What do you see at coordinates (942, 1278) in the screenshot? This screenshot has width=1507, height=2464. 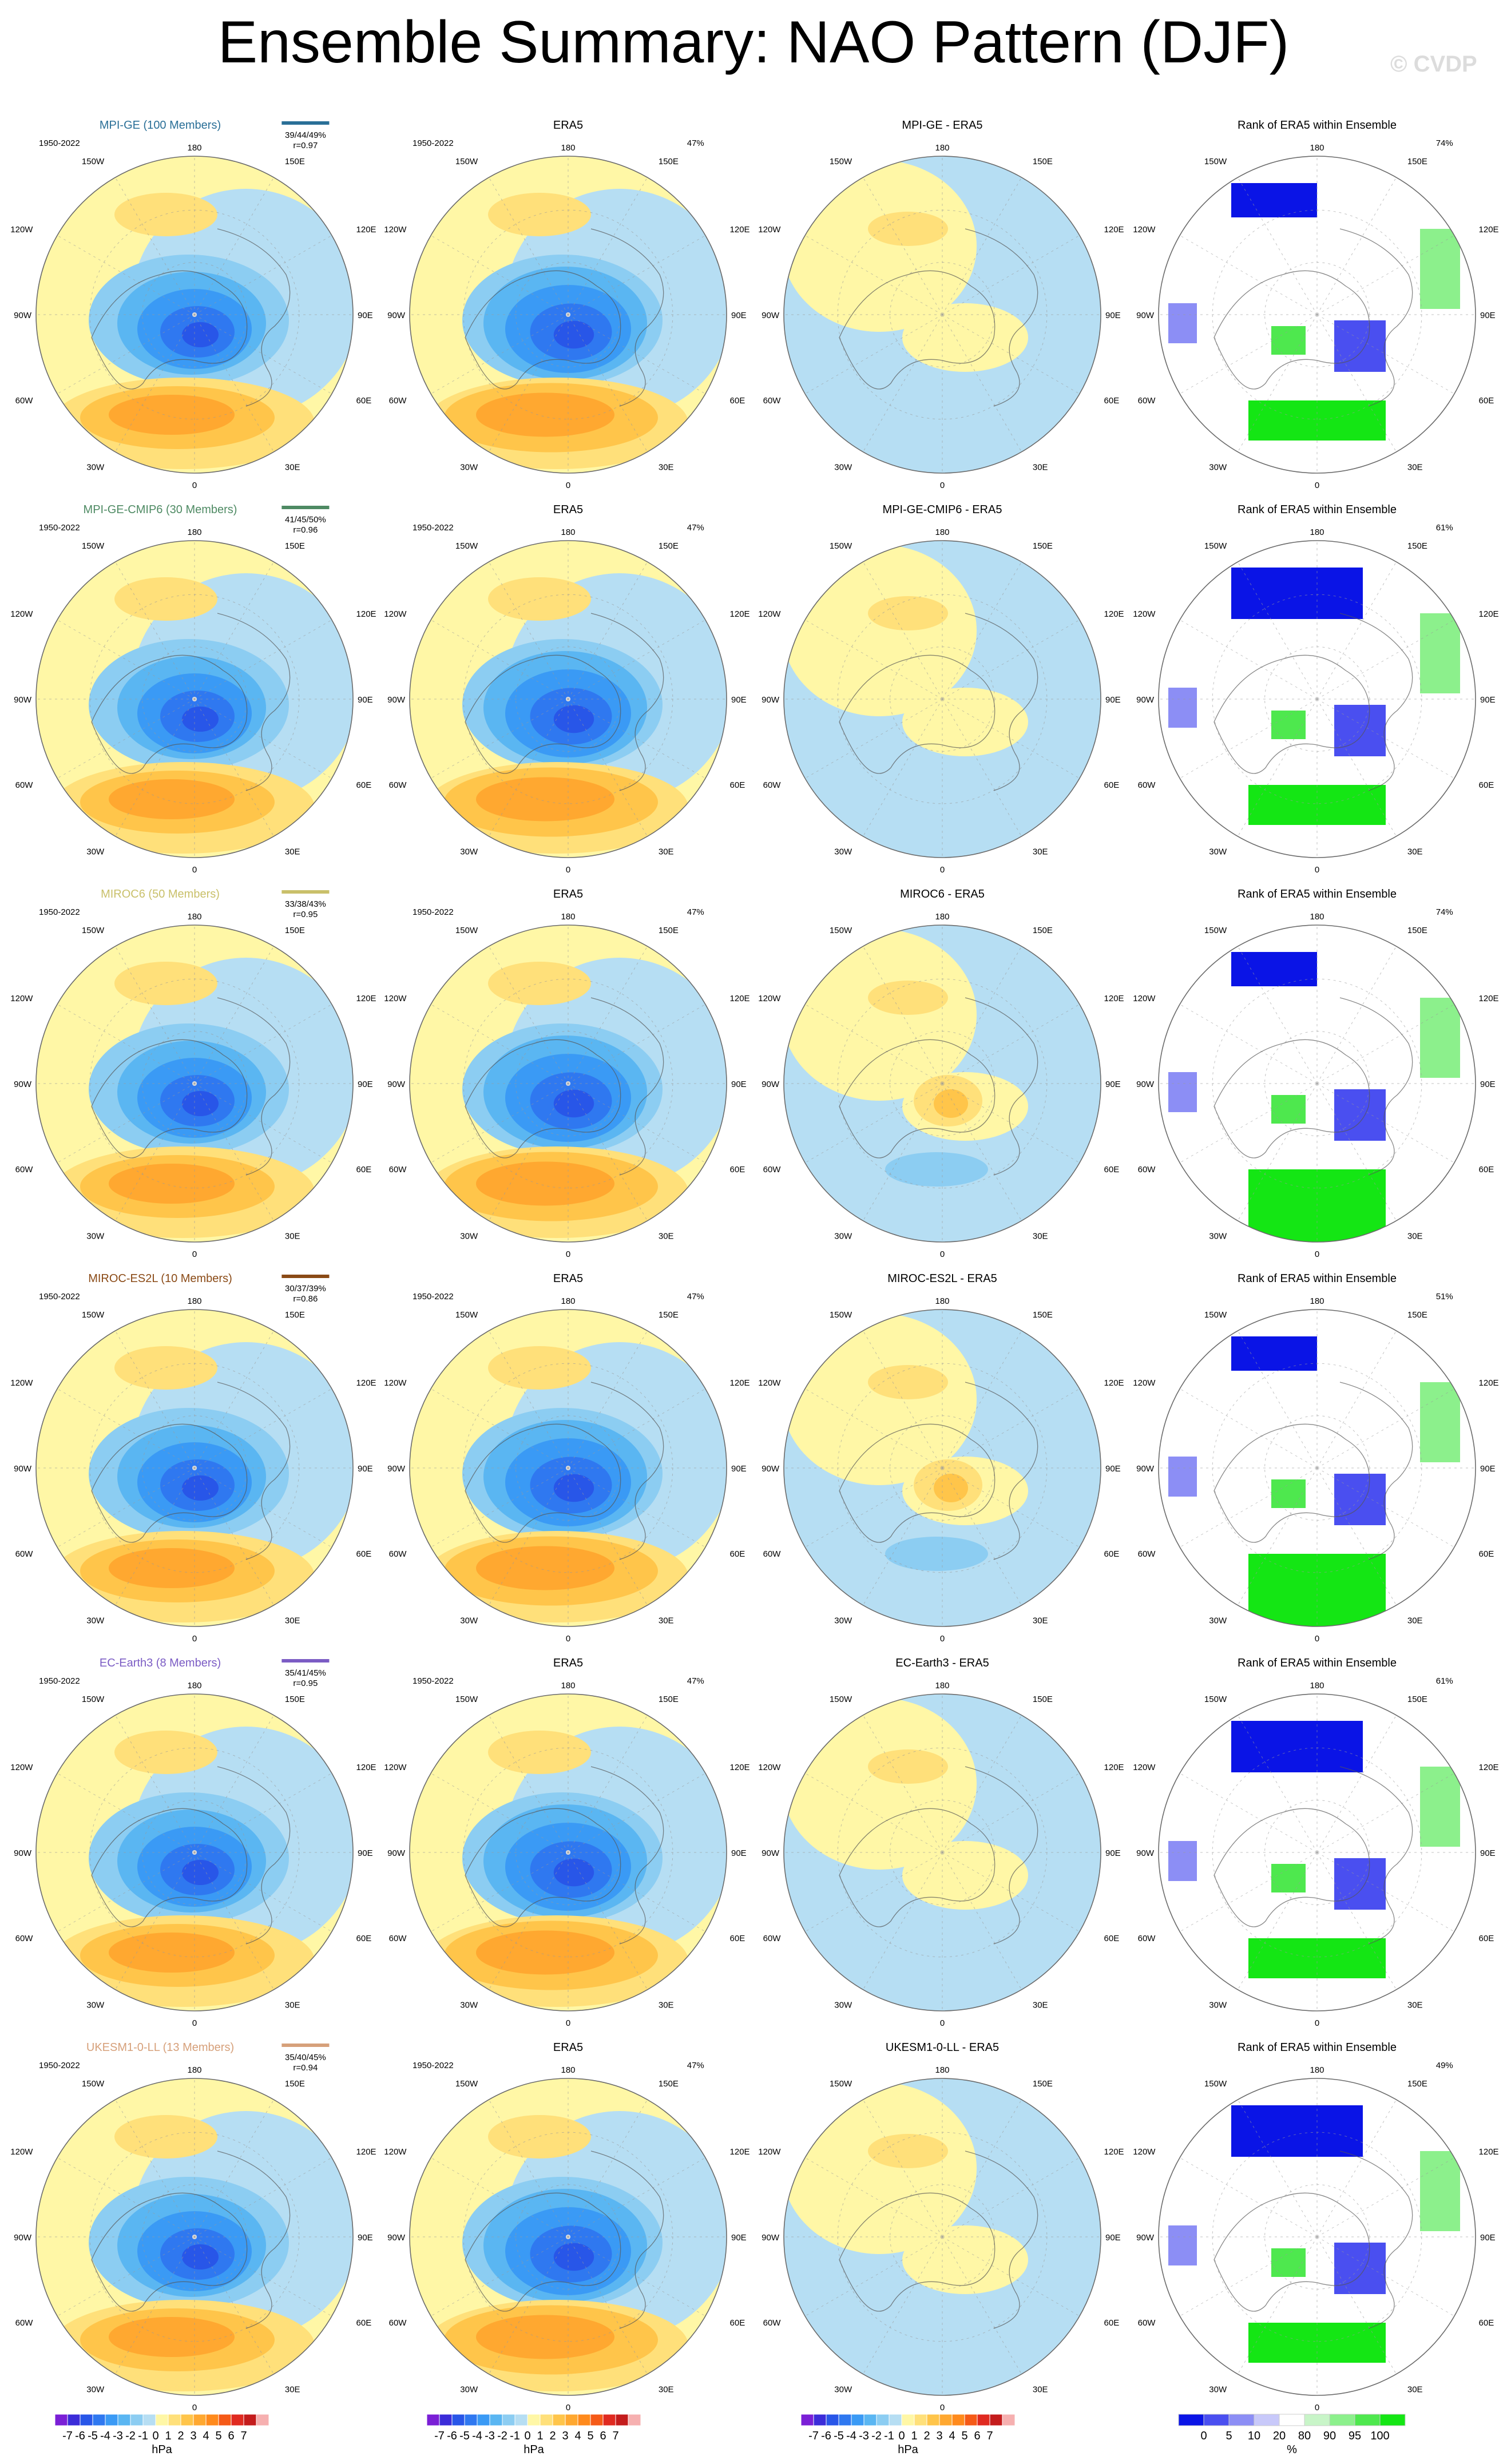 I see `diff-title: MIROC-ES2L - ERA5` at bounding box center [942, 1278].